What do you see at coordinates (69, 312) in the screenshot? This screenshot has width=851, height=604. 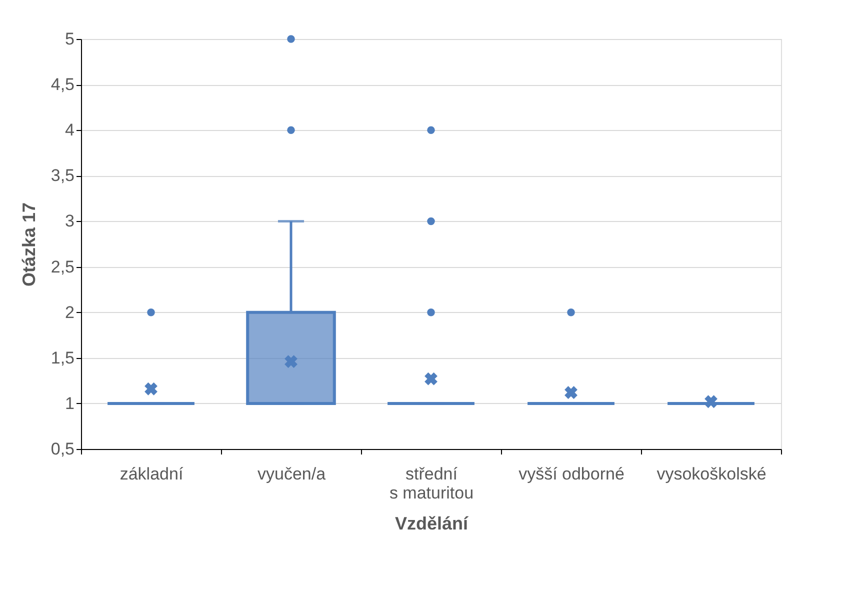 I see `y-tick-label: 2` at bounding box center [69, 312].